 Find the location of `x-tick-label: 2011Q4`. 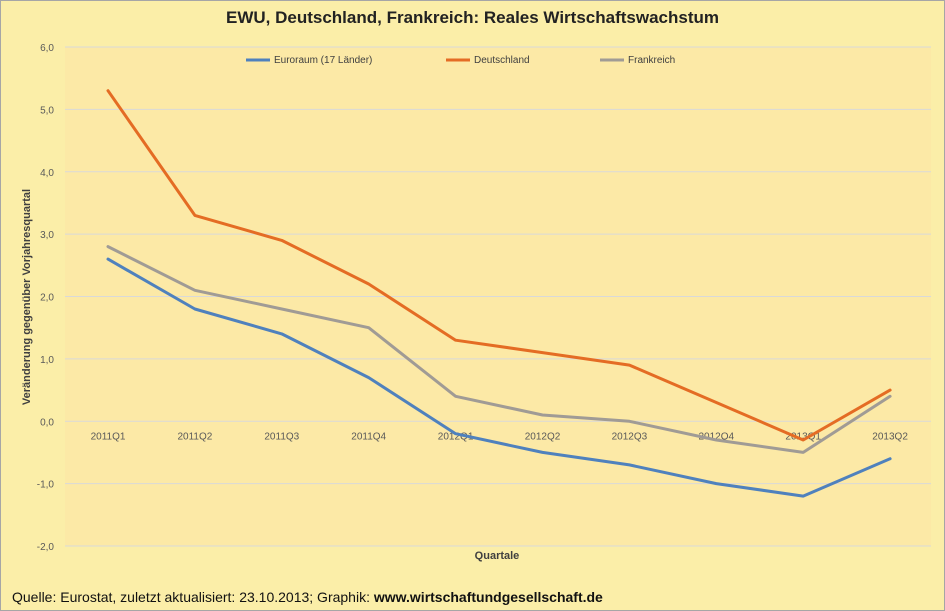

x-tick-label: 2011Q4 is located at coordinates (368, 436).